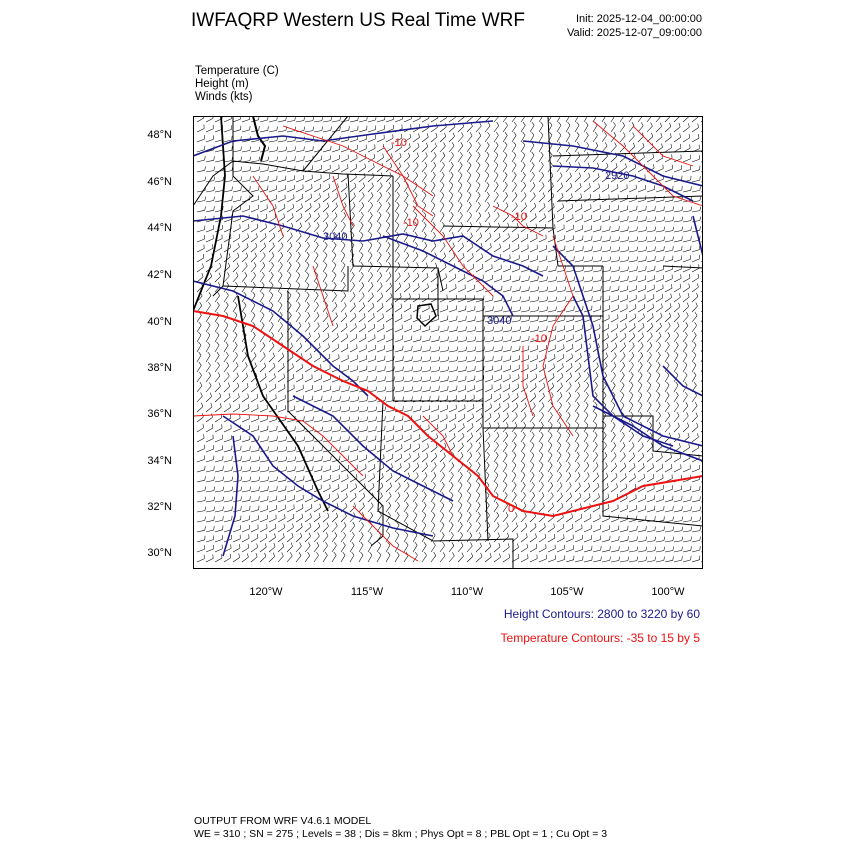 The width and height of the screenshot is (850, 850). I want to click on great-salt-lake, so click(426, 315).